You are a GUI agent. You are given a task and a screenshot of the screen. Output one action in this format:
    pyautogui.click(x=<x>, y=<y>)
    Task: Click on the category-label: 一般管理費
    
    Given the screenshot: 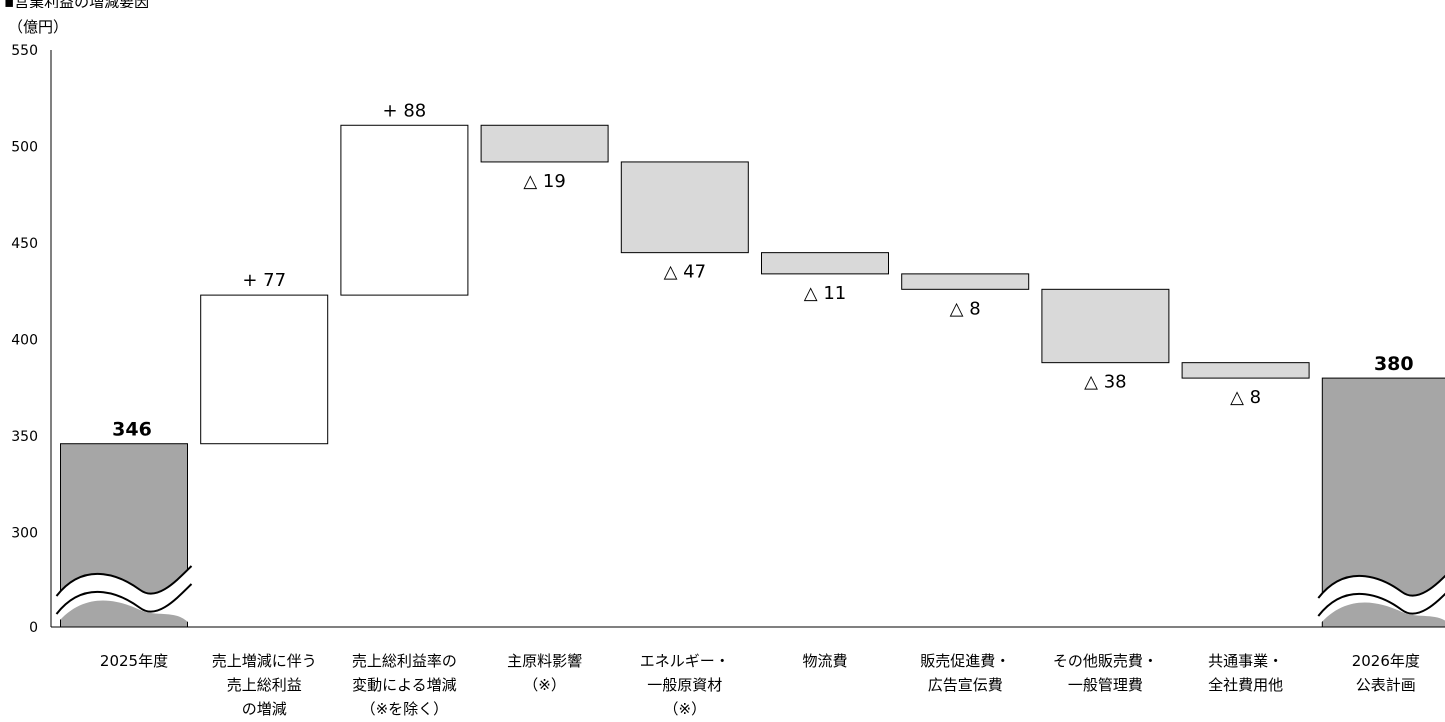 What is the action you would take?
    pyautogui.click(x=1105, y=685)
    